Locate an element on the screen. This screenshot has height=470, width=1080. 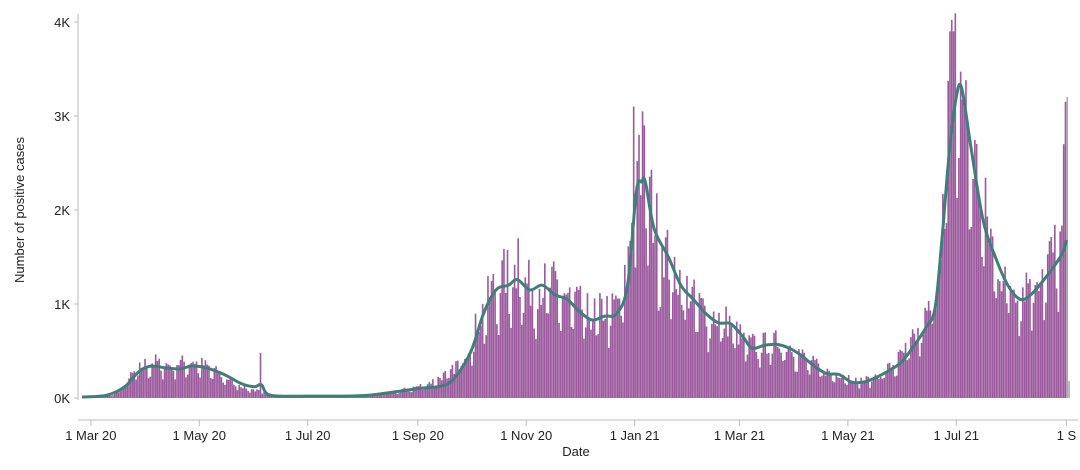
x-tick-label: 1 Mar 20 is located at coordinates (90, 435).